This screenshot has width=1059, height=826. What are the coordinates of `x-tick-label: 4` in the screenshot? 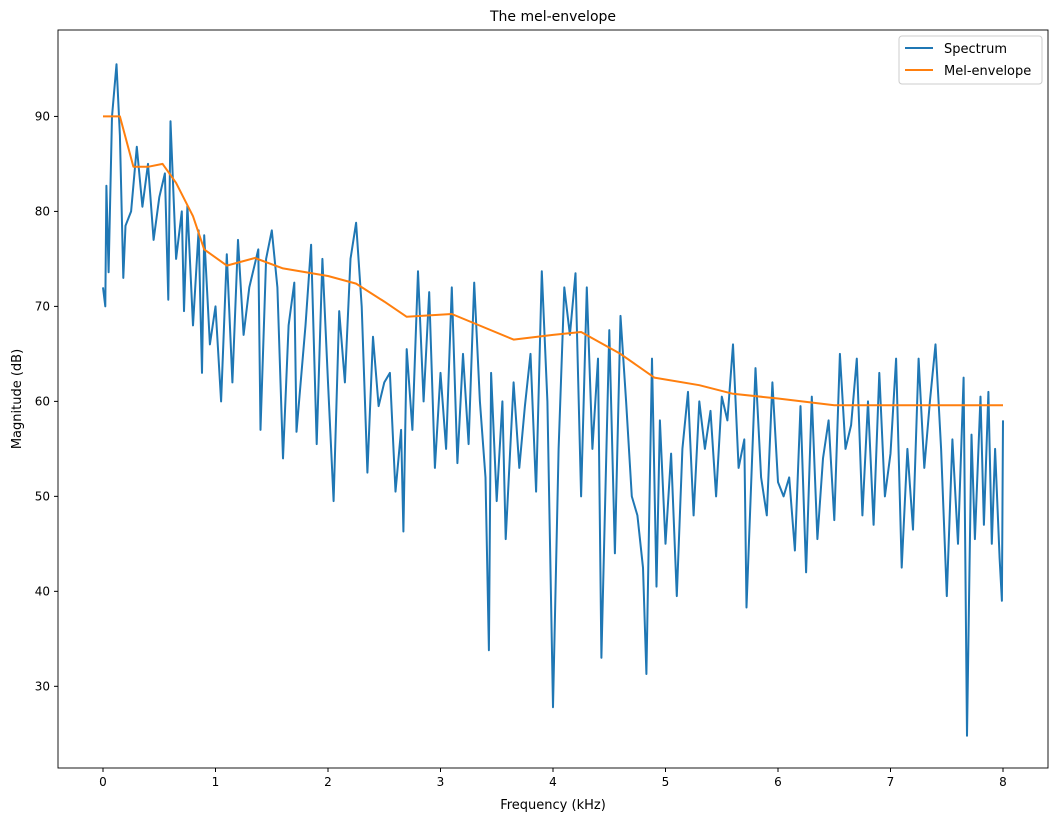 It's located at (553, 782).